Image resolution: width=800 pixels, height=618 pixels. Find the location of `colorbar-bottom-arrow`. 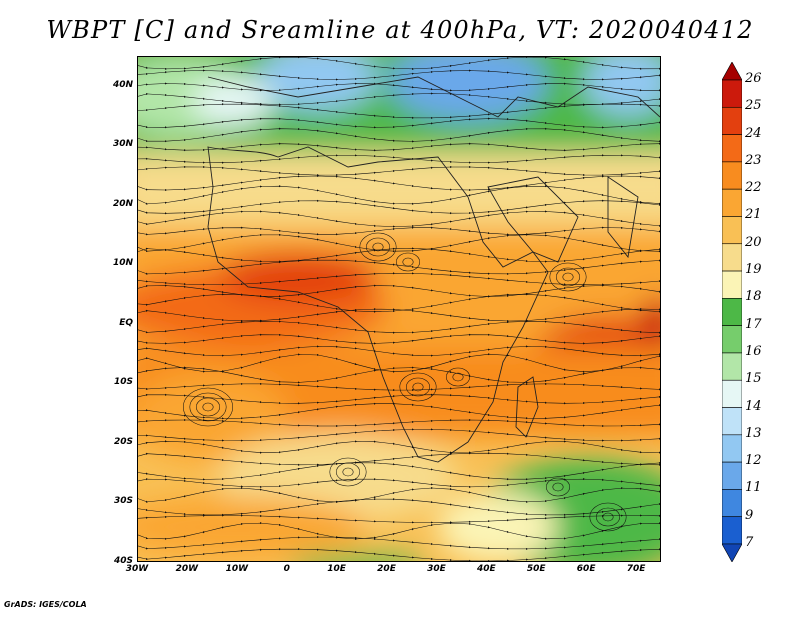

colorbar-bottom-arrow is located at coordinates (732, 552).